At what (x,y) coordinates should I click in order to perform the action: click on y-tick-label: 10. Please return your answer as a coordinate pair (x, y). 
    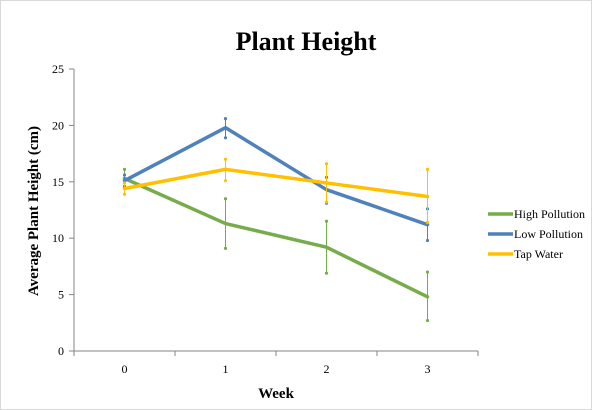
    Looking at the image, I should click on (58, 238).